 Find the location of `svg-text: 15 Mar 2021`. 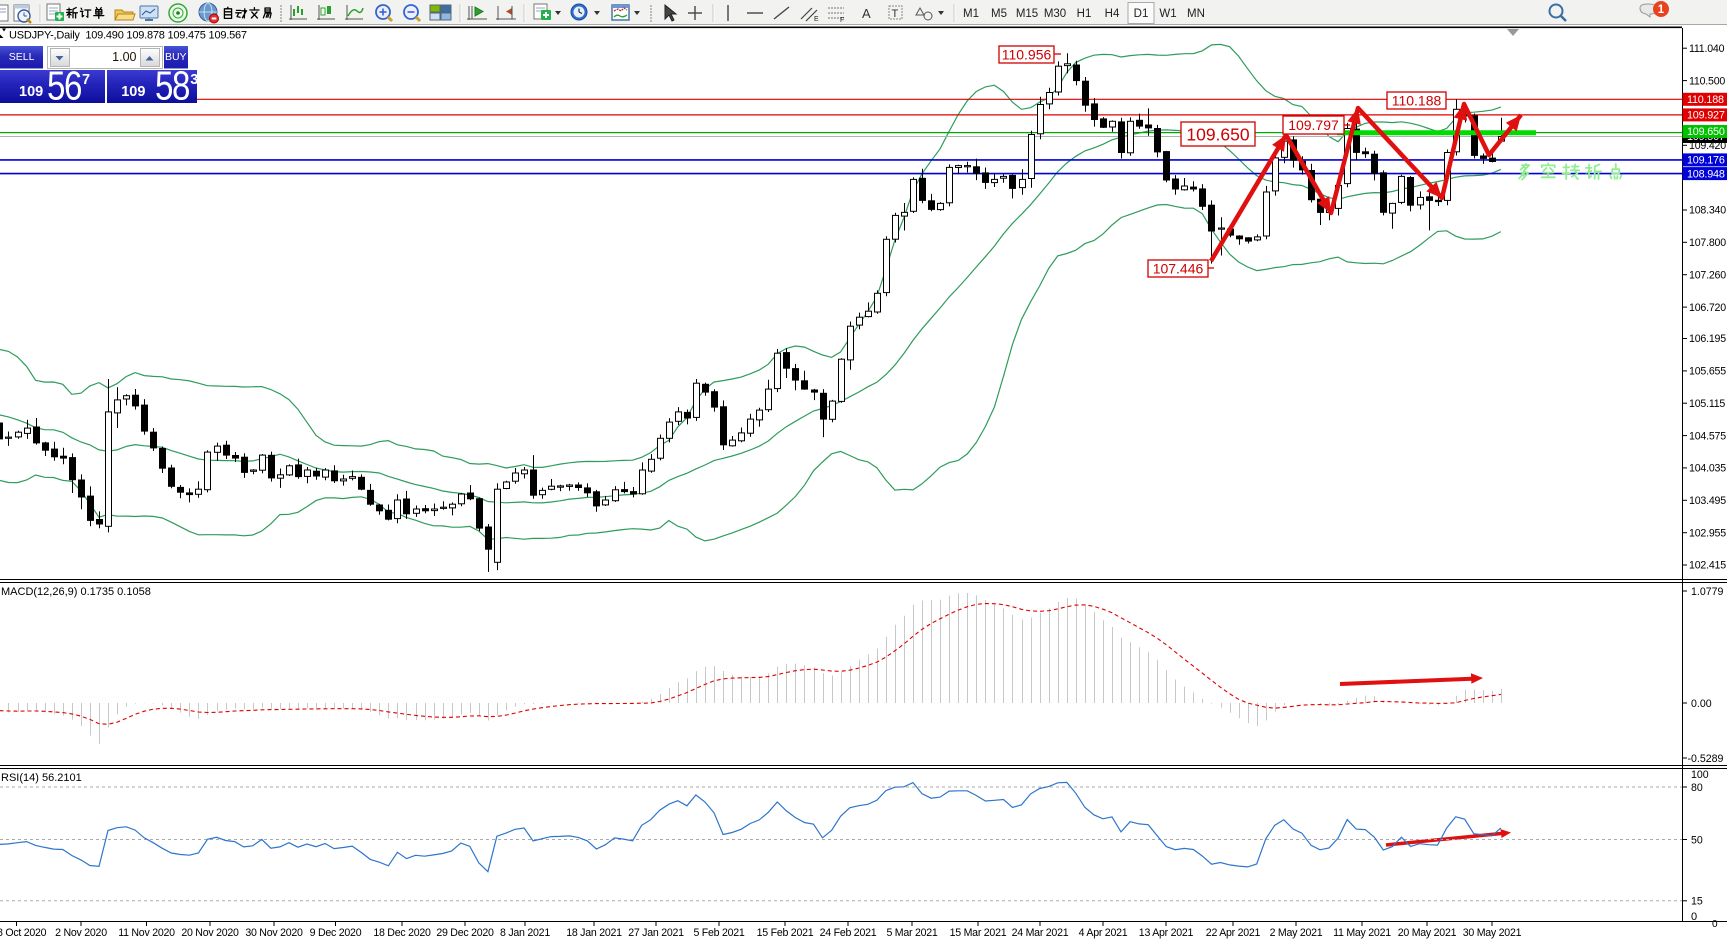

svg-text: 15 Mar 2021 is located at coordinates (978, 933).